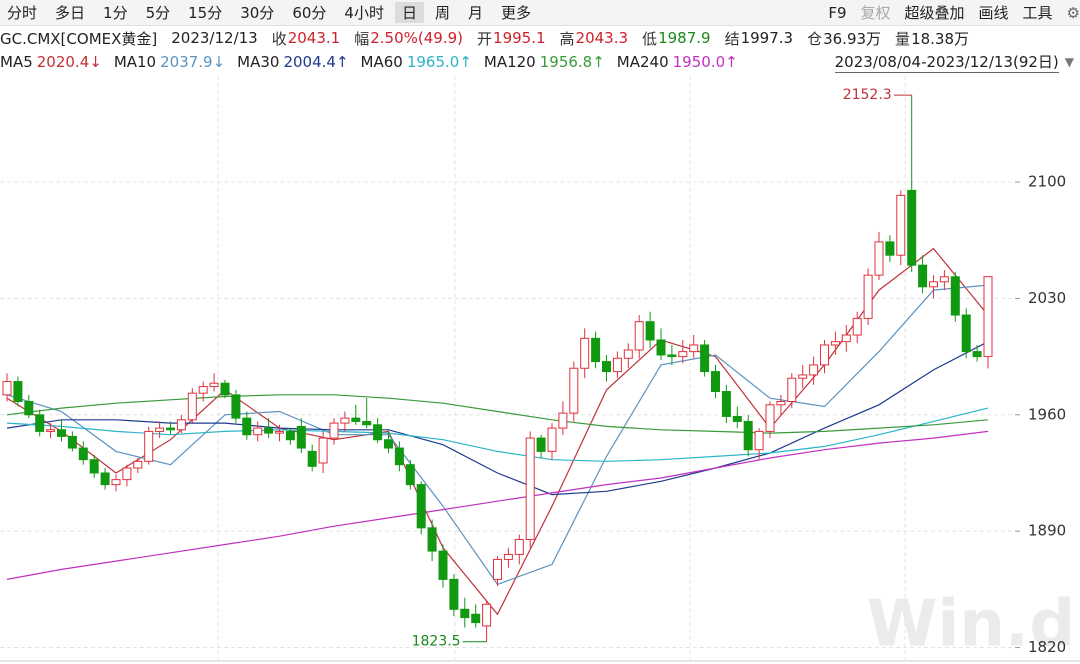 The image size is (1080, 664). Describe the element at coordinates (705, 62) in the screenshot. I see `legend-value: 1950.0↑` at that location.